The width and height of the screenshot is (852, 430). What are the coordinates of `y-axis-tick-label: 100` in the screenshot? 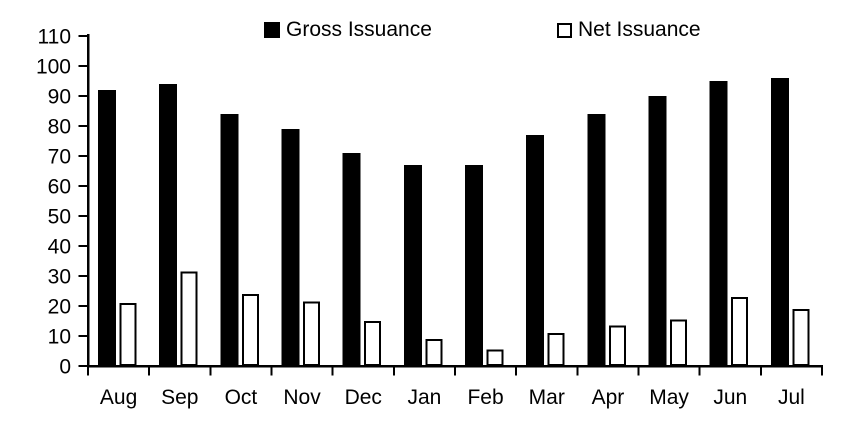 It's located at (53, 67).